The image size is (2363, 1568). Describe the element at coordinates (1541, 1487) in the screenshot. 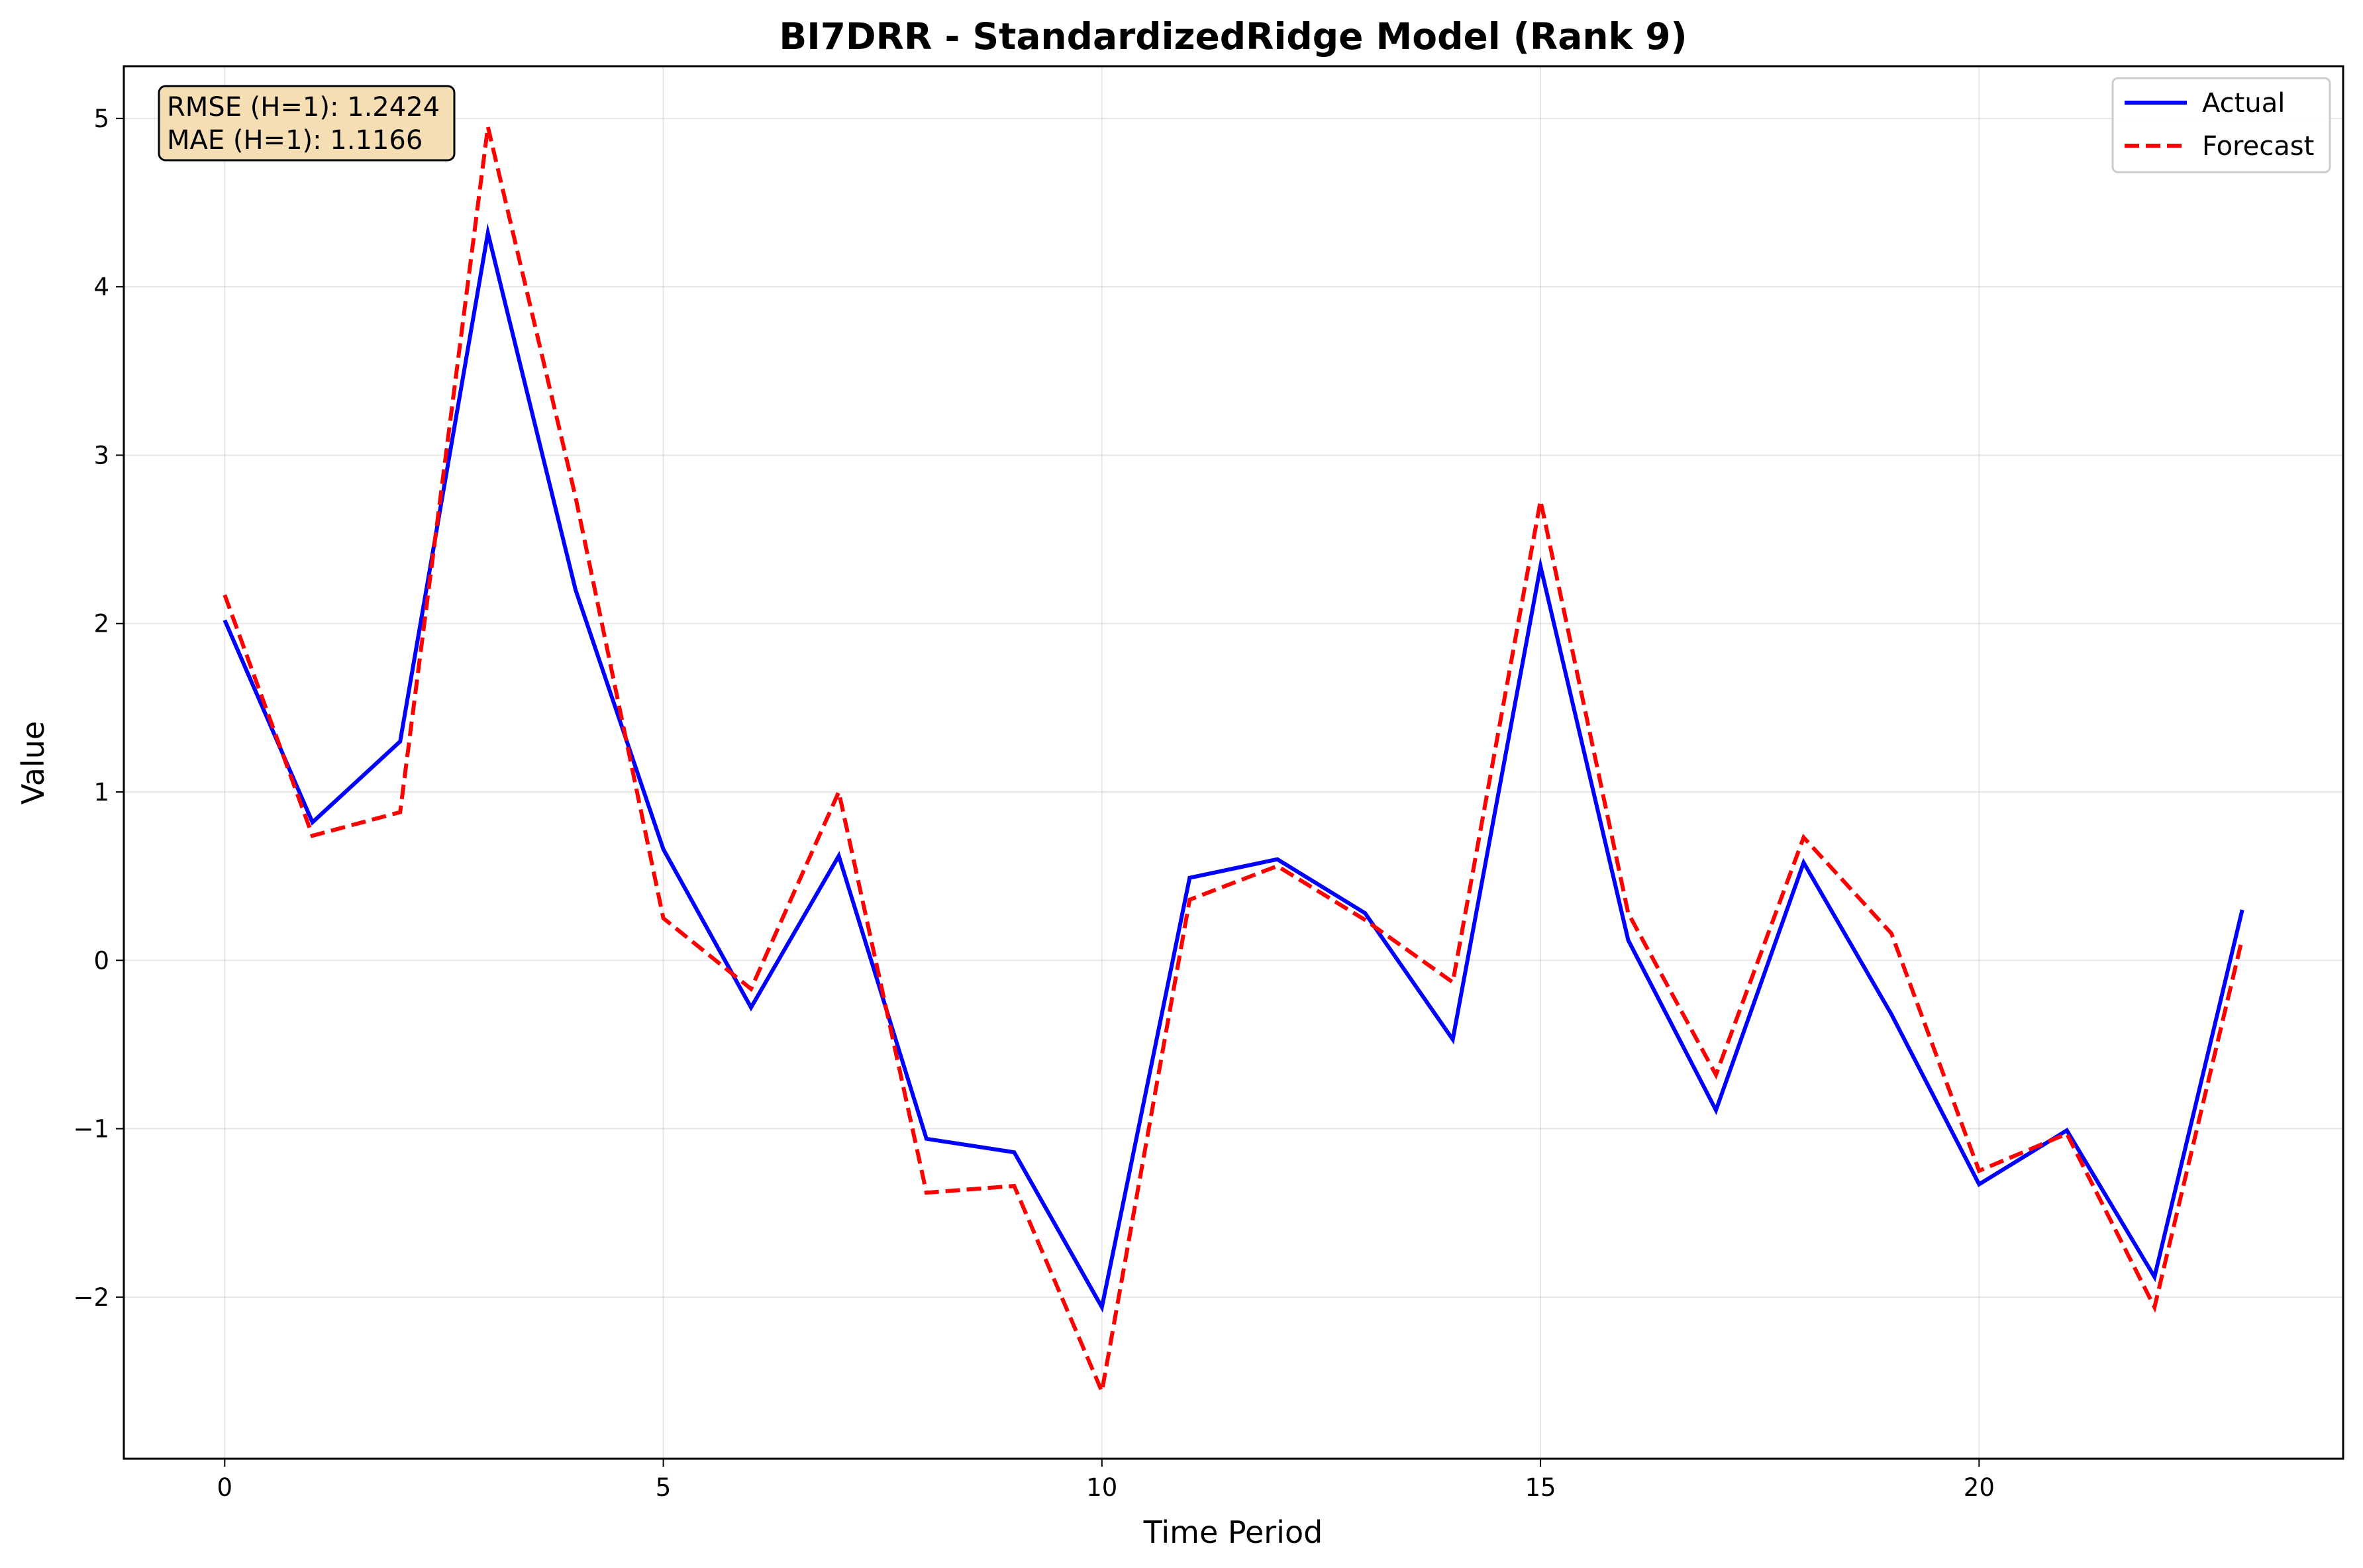

I see `x-tick-label: 15` at that location.